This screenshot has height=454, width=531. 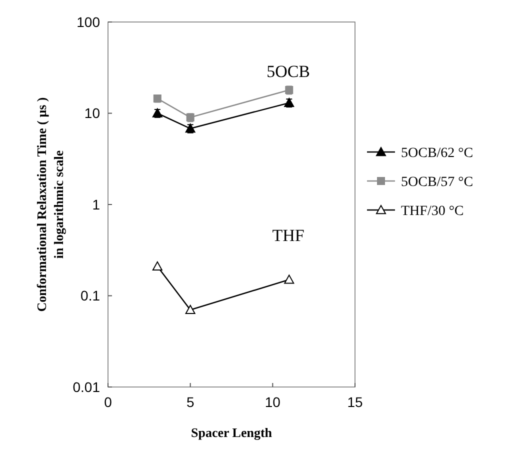 What do you see at coordinates (437, 153) in the screenshot?
I see `legend-label: 5OCB/62 °C` at bounding box center [437, 153].